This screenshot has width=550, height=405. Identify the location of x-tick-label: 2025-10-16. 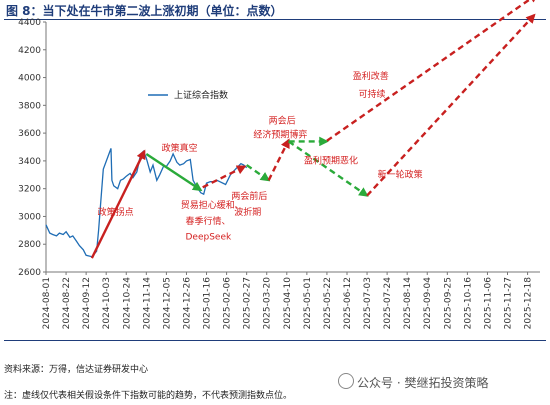
(468, 303).